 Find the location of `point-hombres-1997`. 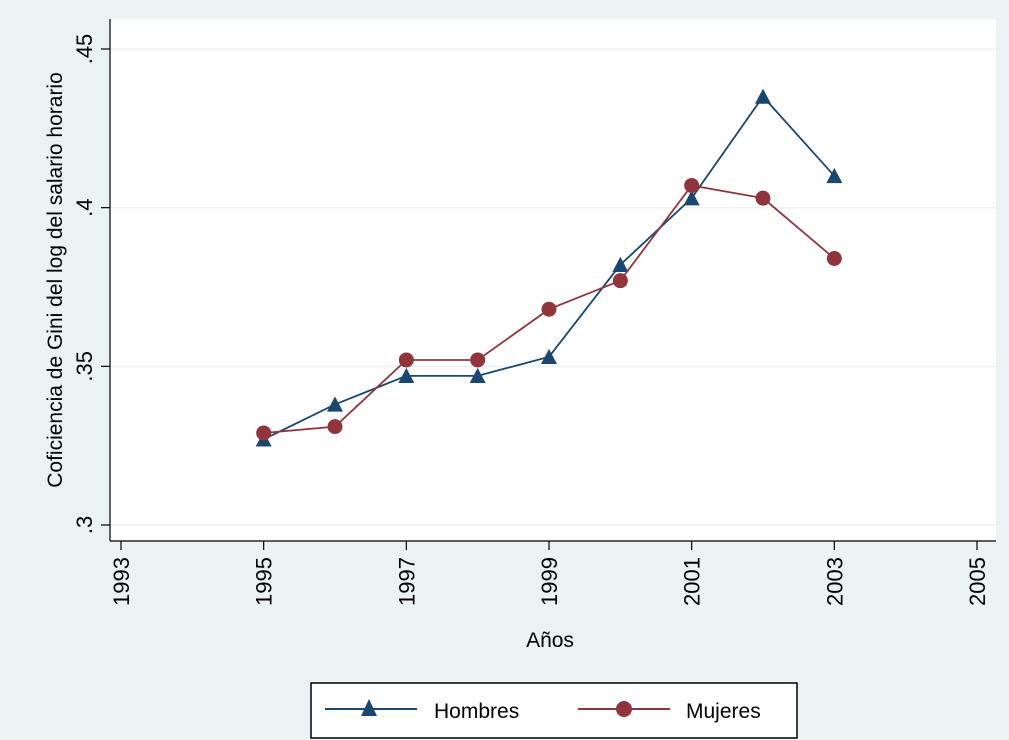

point-hombres-1997 is located at coordinates (406, 375).